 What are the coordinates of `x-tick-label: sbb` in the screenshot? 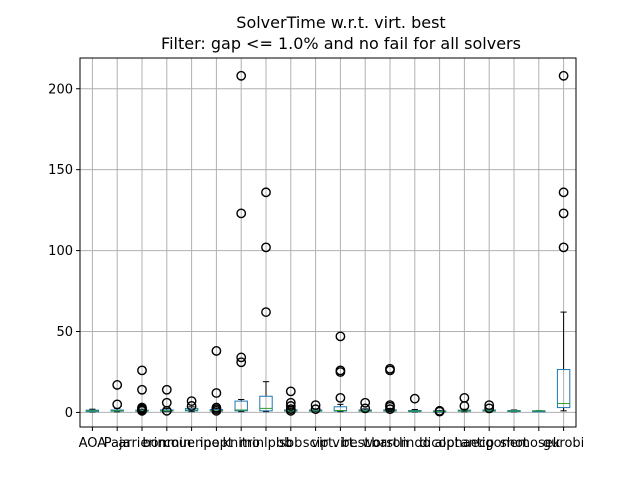 It's located at (290, 443).